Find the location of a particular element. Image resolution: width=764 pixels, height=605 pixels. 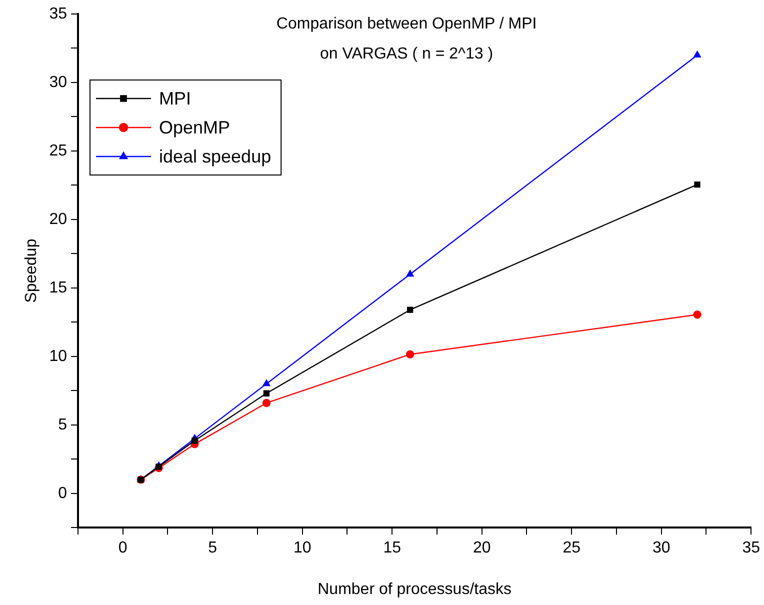

x-tick-label: 15 is located at coordinates (392, 548).